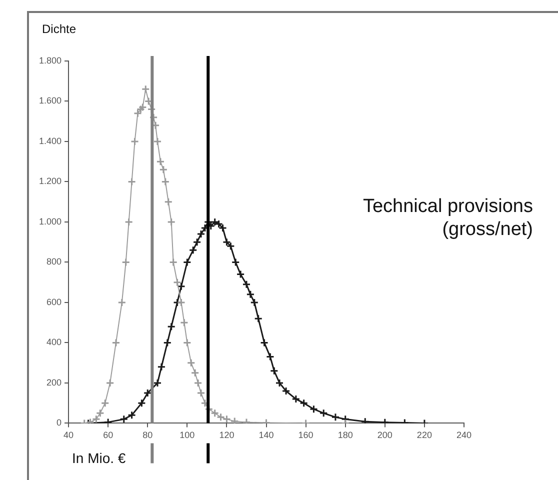 This screenshot has width=558, height=480. I want to click on y-tick-label: 0, so click(59, 423).